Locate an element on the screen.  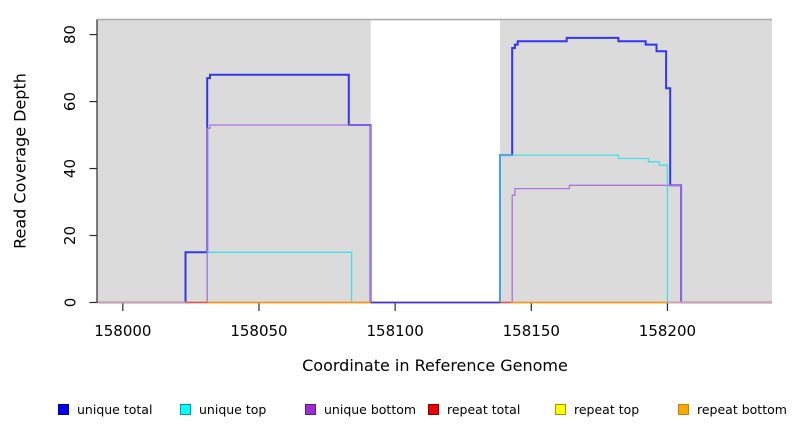
x-tick-label: 158000 is located at coordinates (122, 331).